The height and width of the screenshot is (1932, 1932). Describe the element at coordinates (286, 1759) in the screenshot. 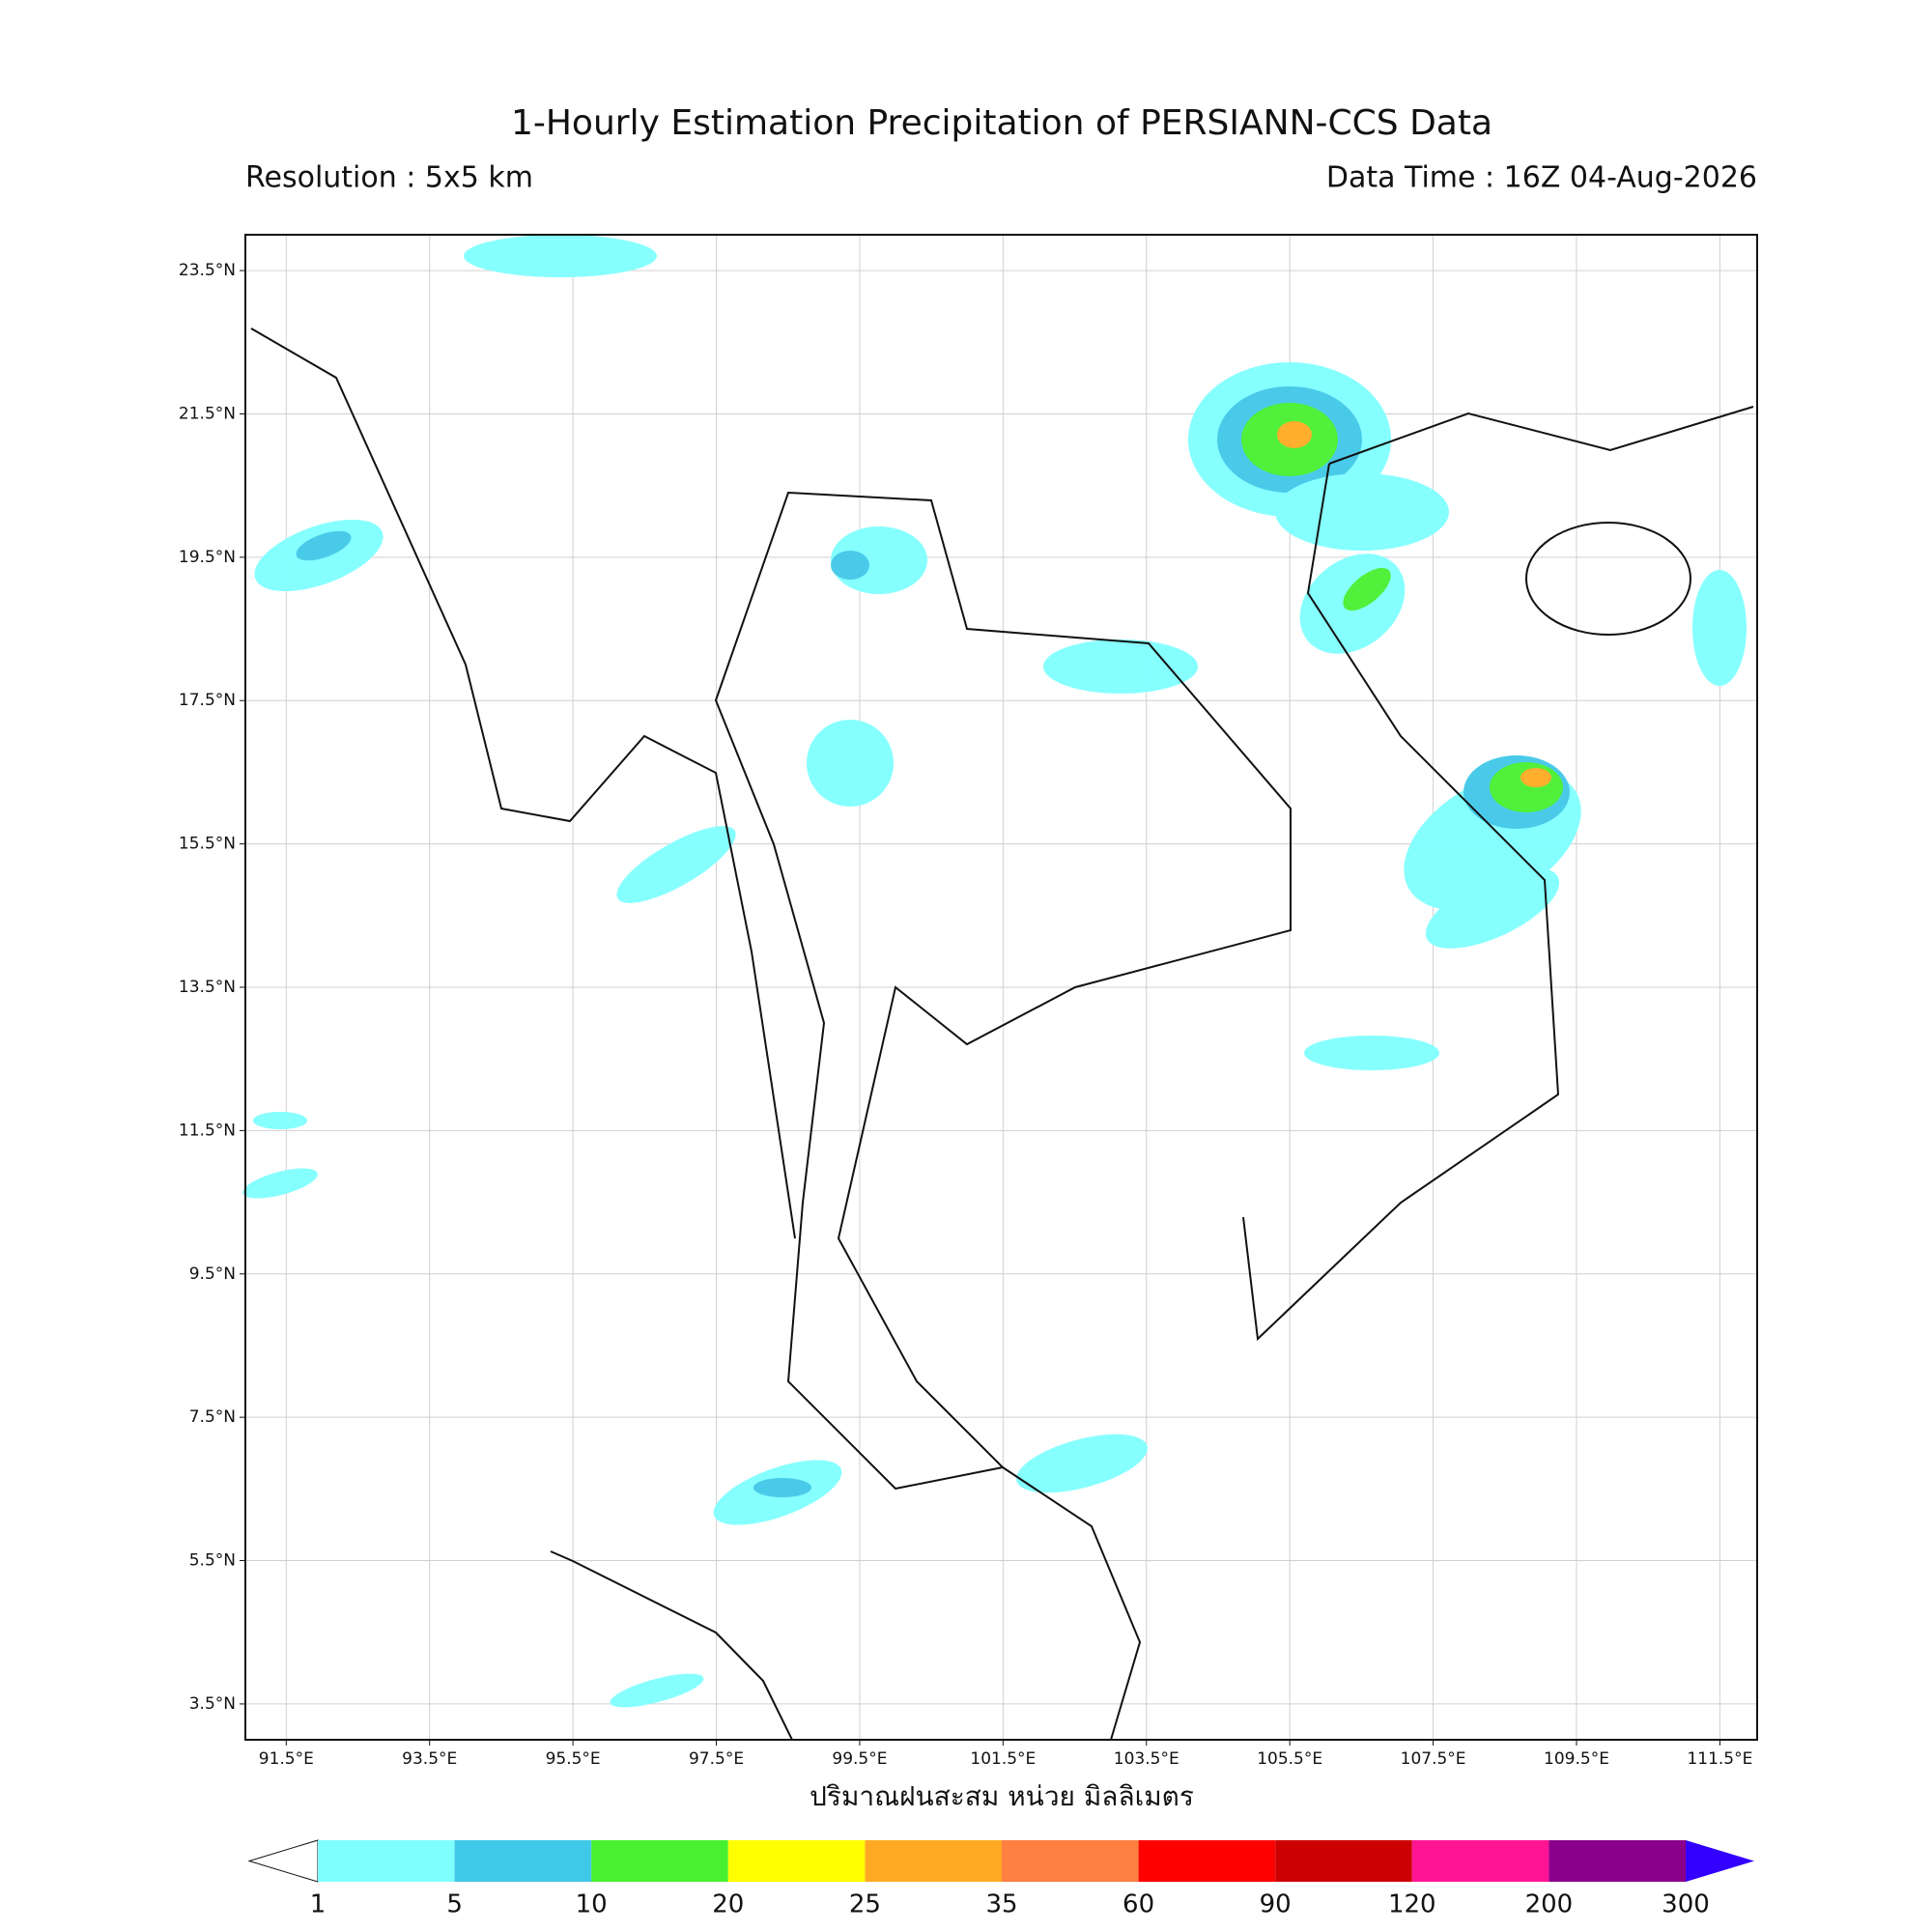

I see `x-tick-label: 91.5°E` at that location.